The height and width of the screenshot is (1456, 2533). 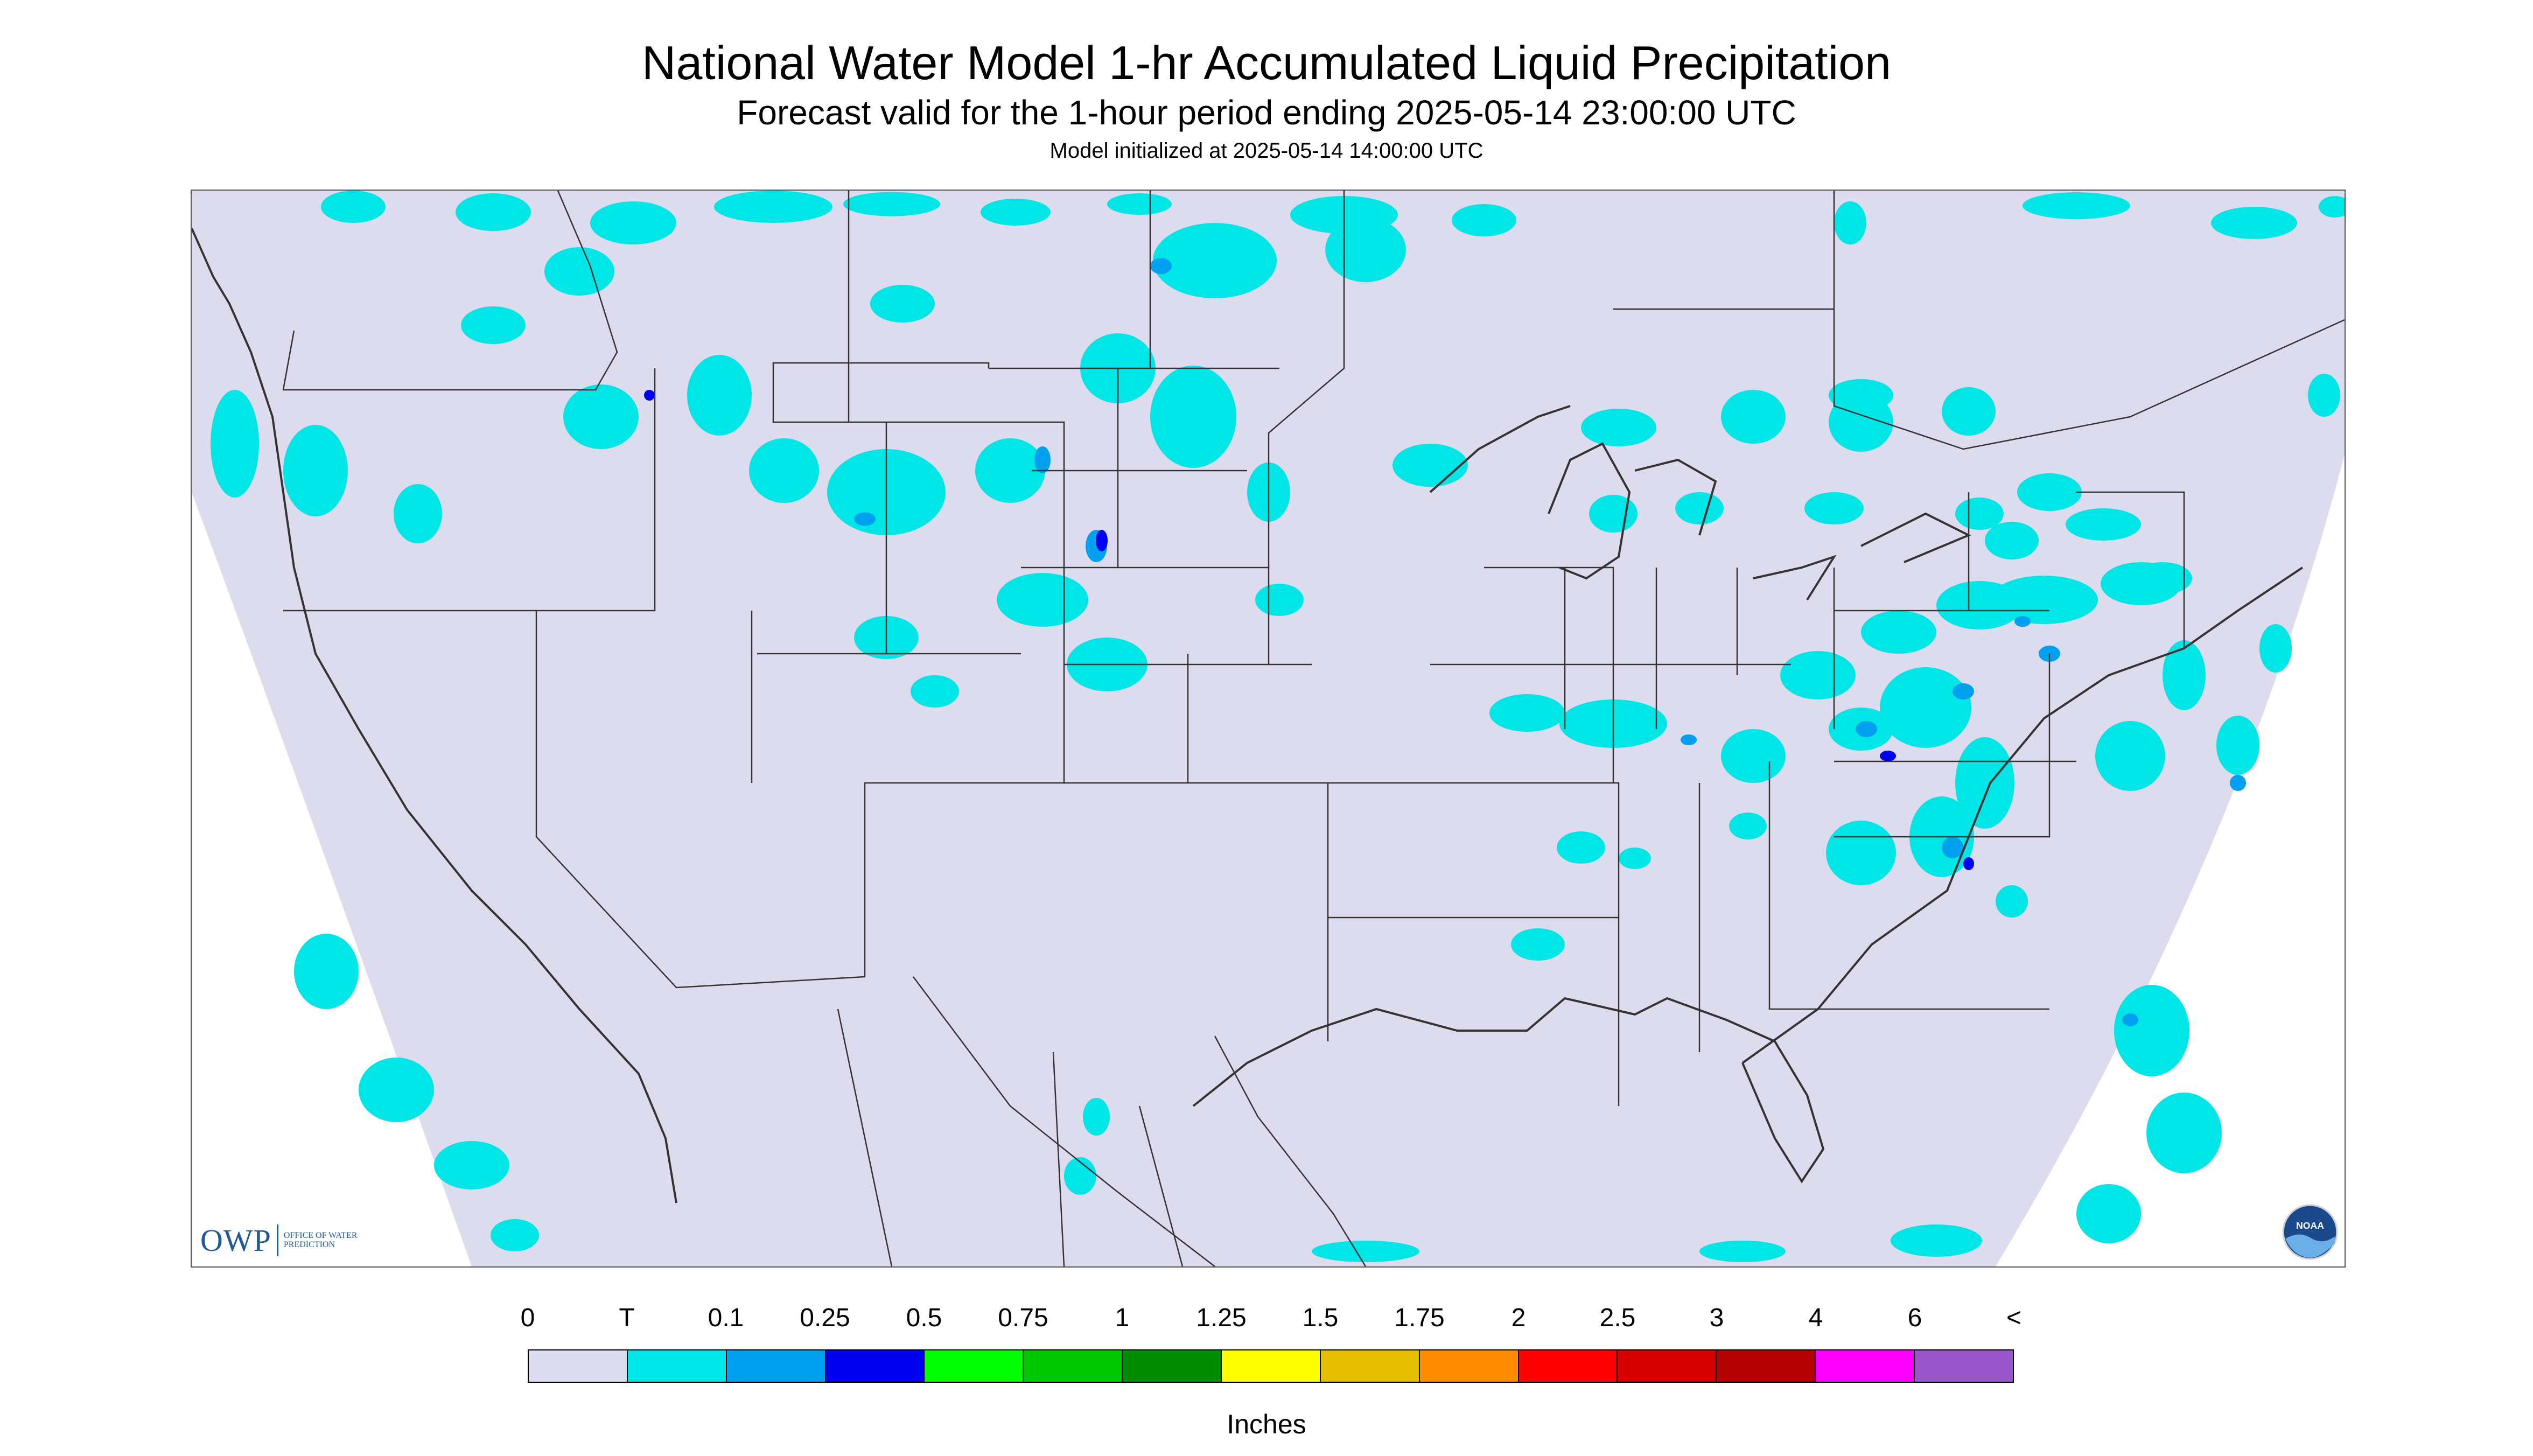 What do you see at coordinates (1221, 1318) in the screenshot?
I see `legend-label: 1.25` at bounding box center [1221, 1318].